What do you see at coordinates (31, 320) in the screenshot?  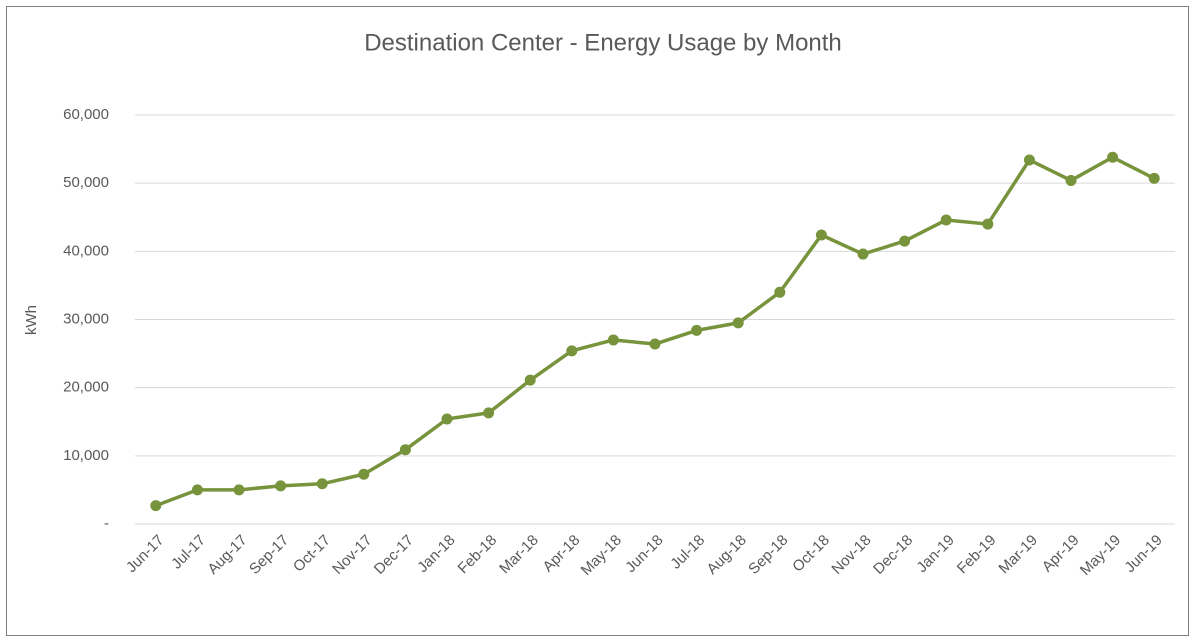 I see `y-axis-label: kWh` at bounding box center [31, 320].